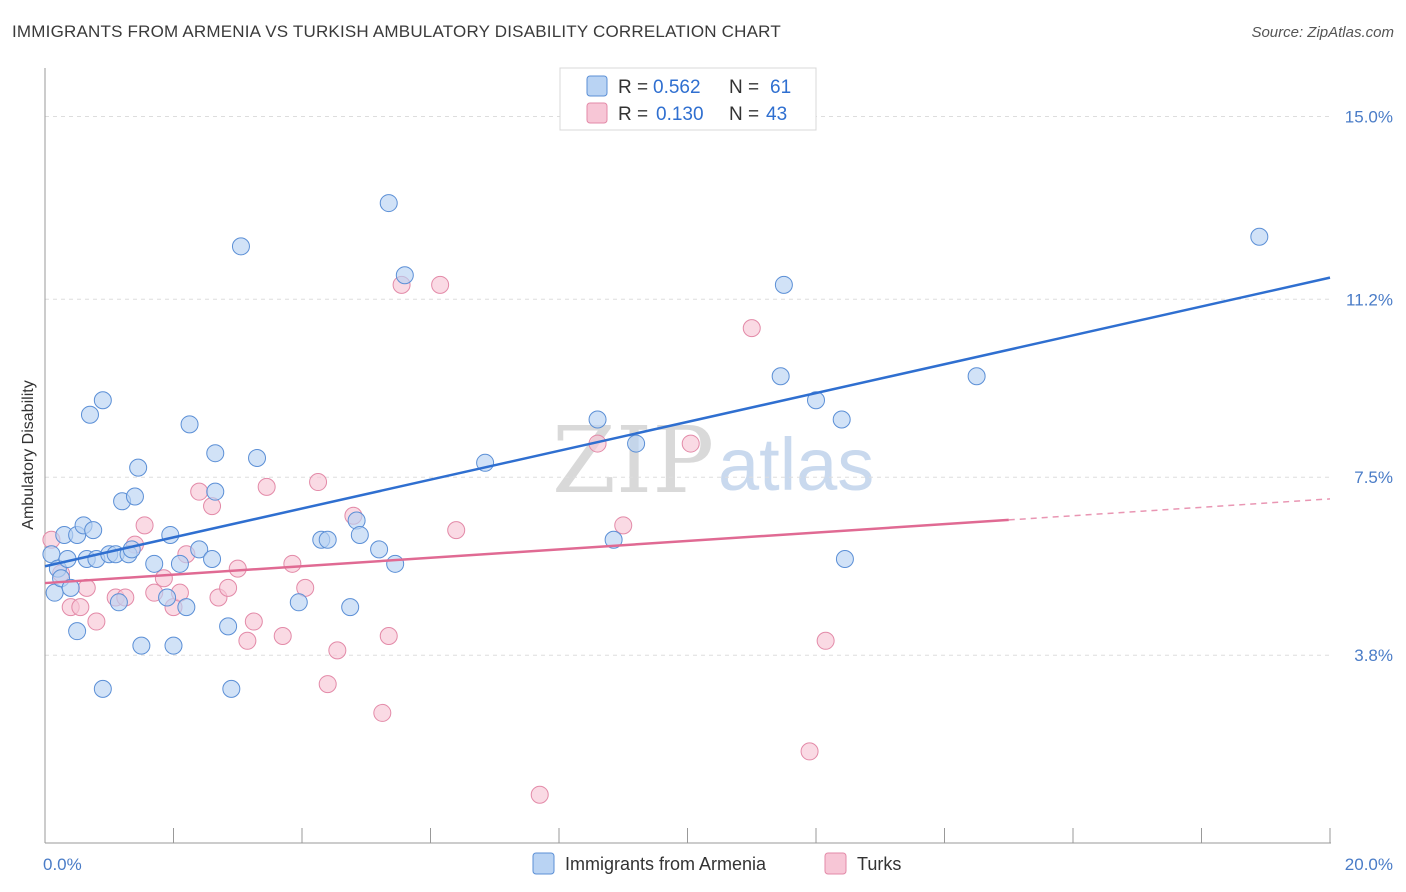 The image size is (1406, 892). Describe the element at coordinates (744, 114) in the screenshot. I see `legend-n-label-1: N =` at that location.